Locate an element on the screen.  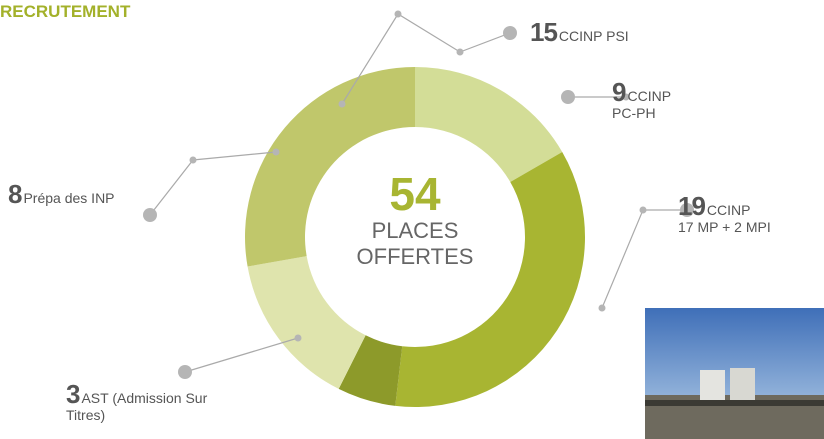
data-label: 3 AST (Admission Sur Titres) is located at coordinates (141, 402).